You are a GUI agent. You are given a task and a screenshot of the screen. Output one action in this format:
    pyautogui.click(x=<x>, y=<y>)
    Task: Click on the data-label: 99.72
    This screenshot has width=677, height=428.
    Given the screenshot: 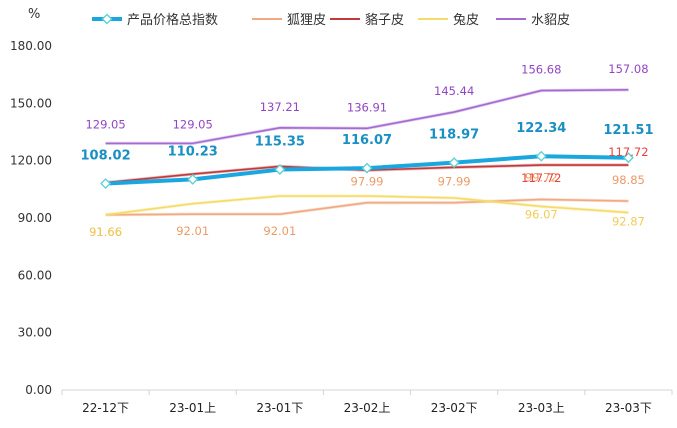 What is the action you would take?
    pyautogui.click(x=541, y=177)
    